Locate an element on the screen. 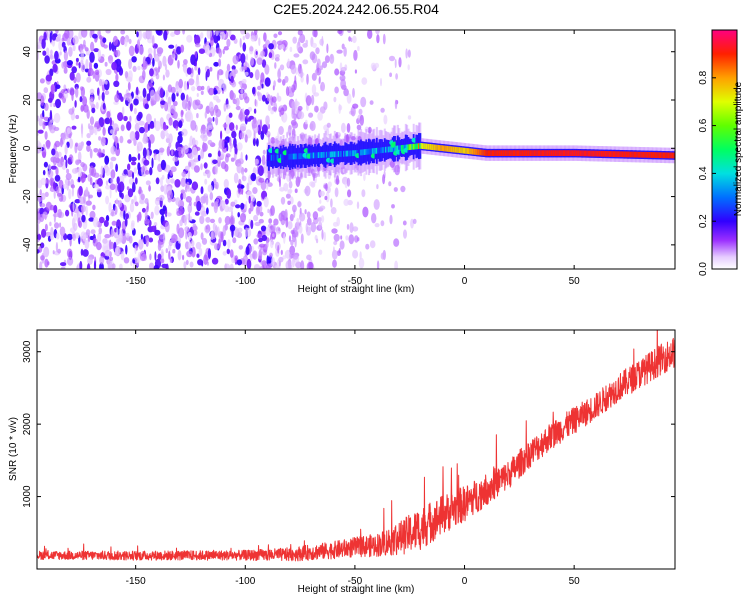  colorbar-tick-label: 0.6 is located at coordinates (703, 125).